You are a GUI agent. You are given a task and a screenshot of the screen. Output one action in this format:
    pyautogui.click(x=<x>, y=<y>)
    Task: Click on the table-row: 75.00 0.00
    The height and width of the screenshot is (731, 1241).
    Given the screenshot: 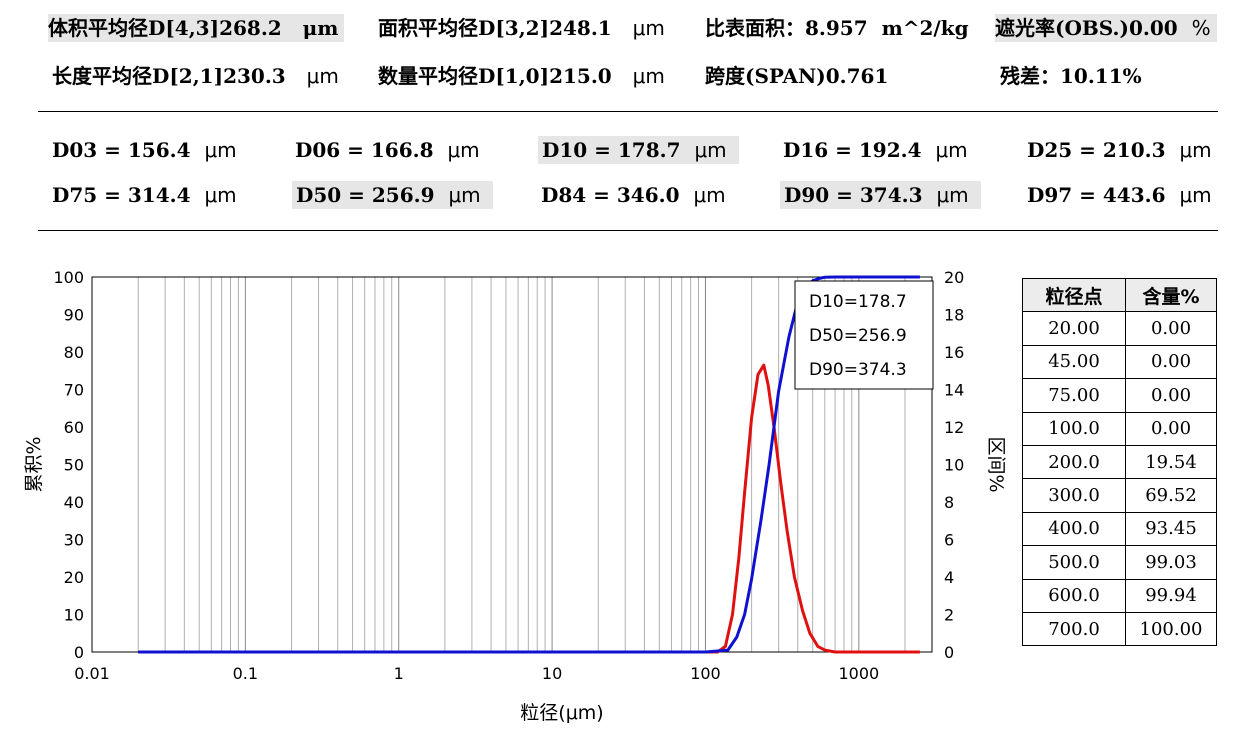 What is the action you would take?
    pyautogui.click(x=1119, y=395)
    